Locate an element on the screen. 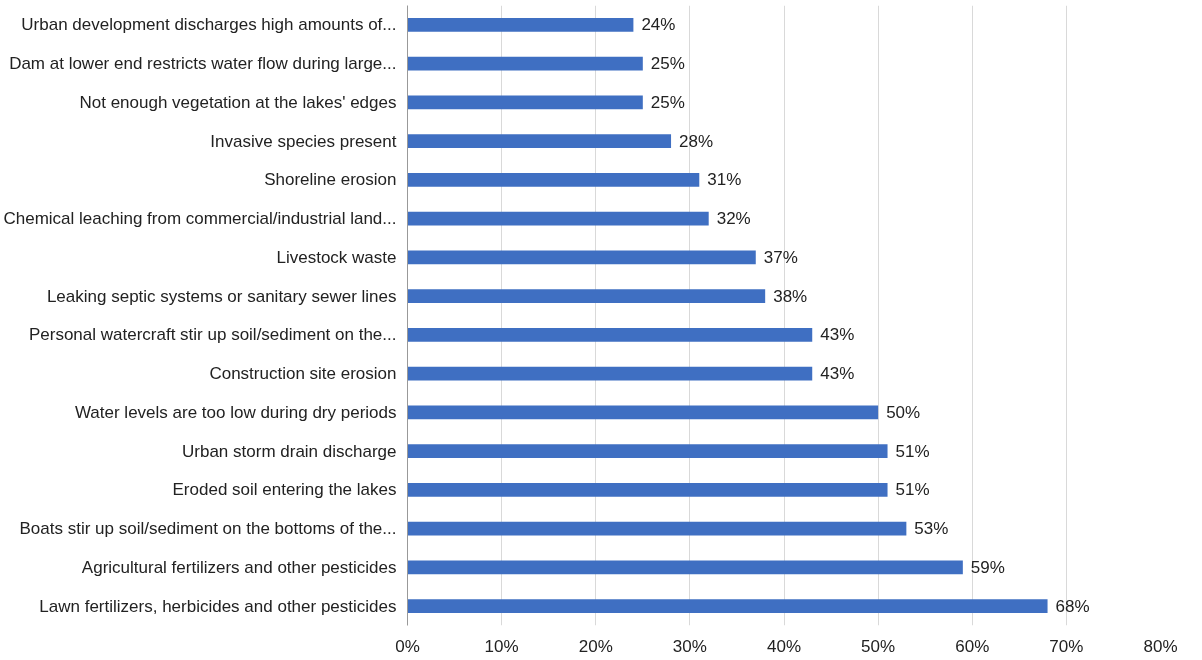 The height and width of the screenshot is (660, 1202). y-tick-label: Livestock waste is located at coordinates (336, 257).